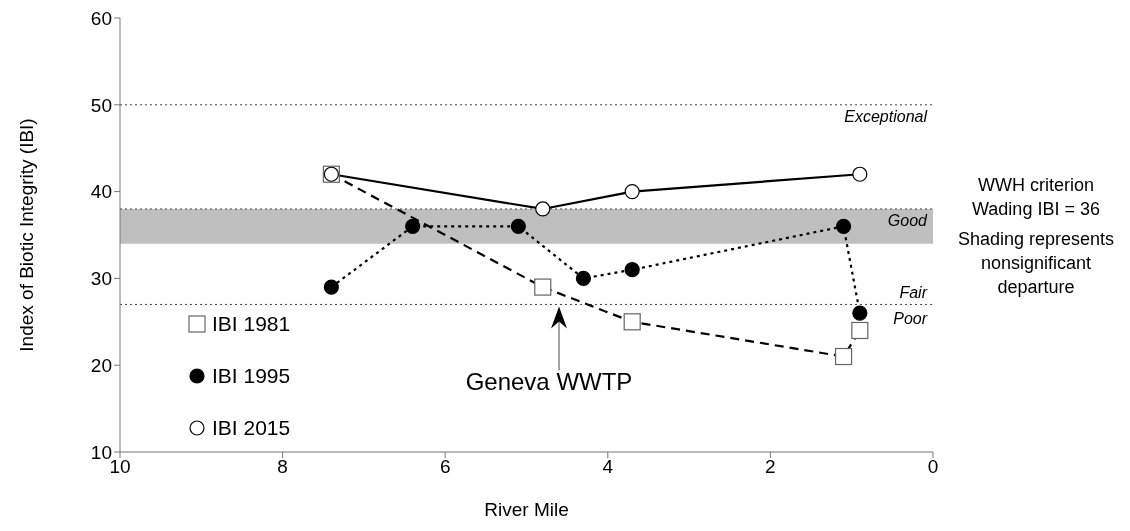 Image resolution: width=1130 pixels, height=531 pixels. Describe the element at coordinates (101, 365) in the screenshot. I see `y-tick-label: 20` at that location.